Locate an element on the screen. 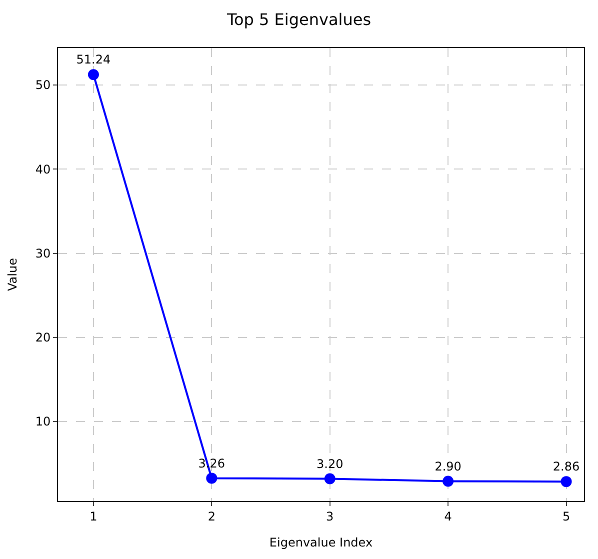  x-tick-label: 2 is located at coordinates (212, 516).